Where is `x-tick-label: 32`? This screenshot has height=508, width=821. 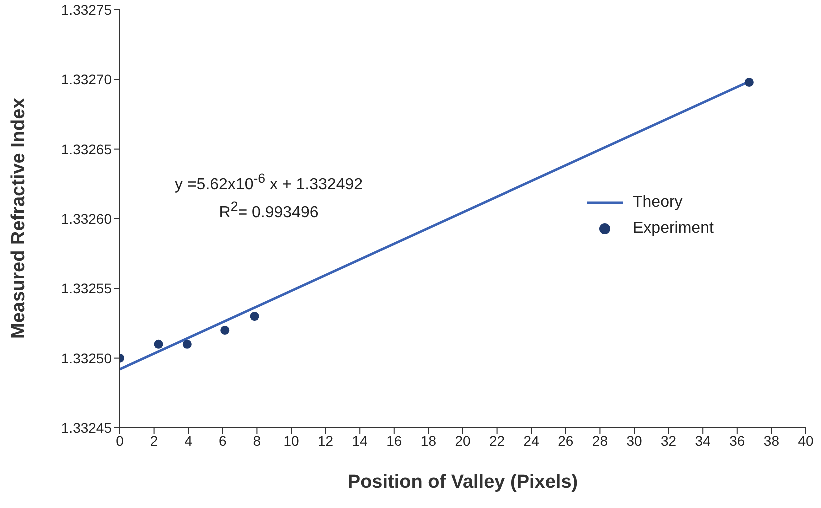
x-tick-label: 32 is located at coordinates (669, 440).